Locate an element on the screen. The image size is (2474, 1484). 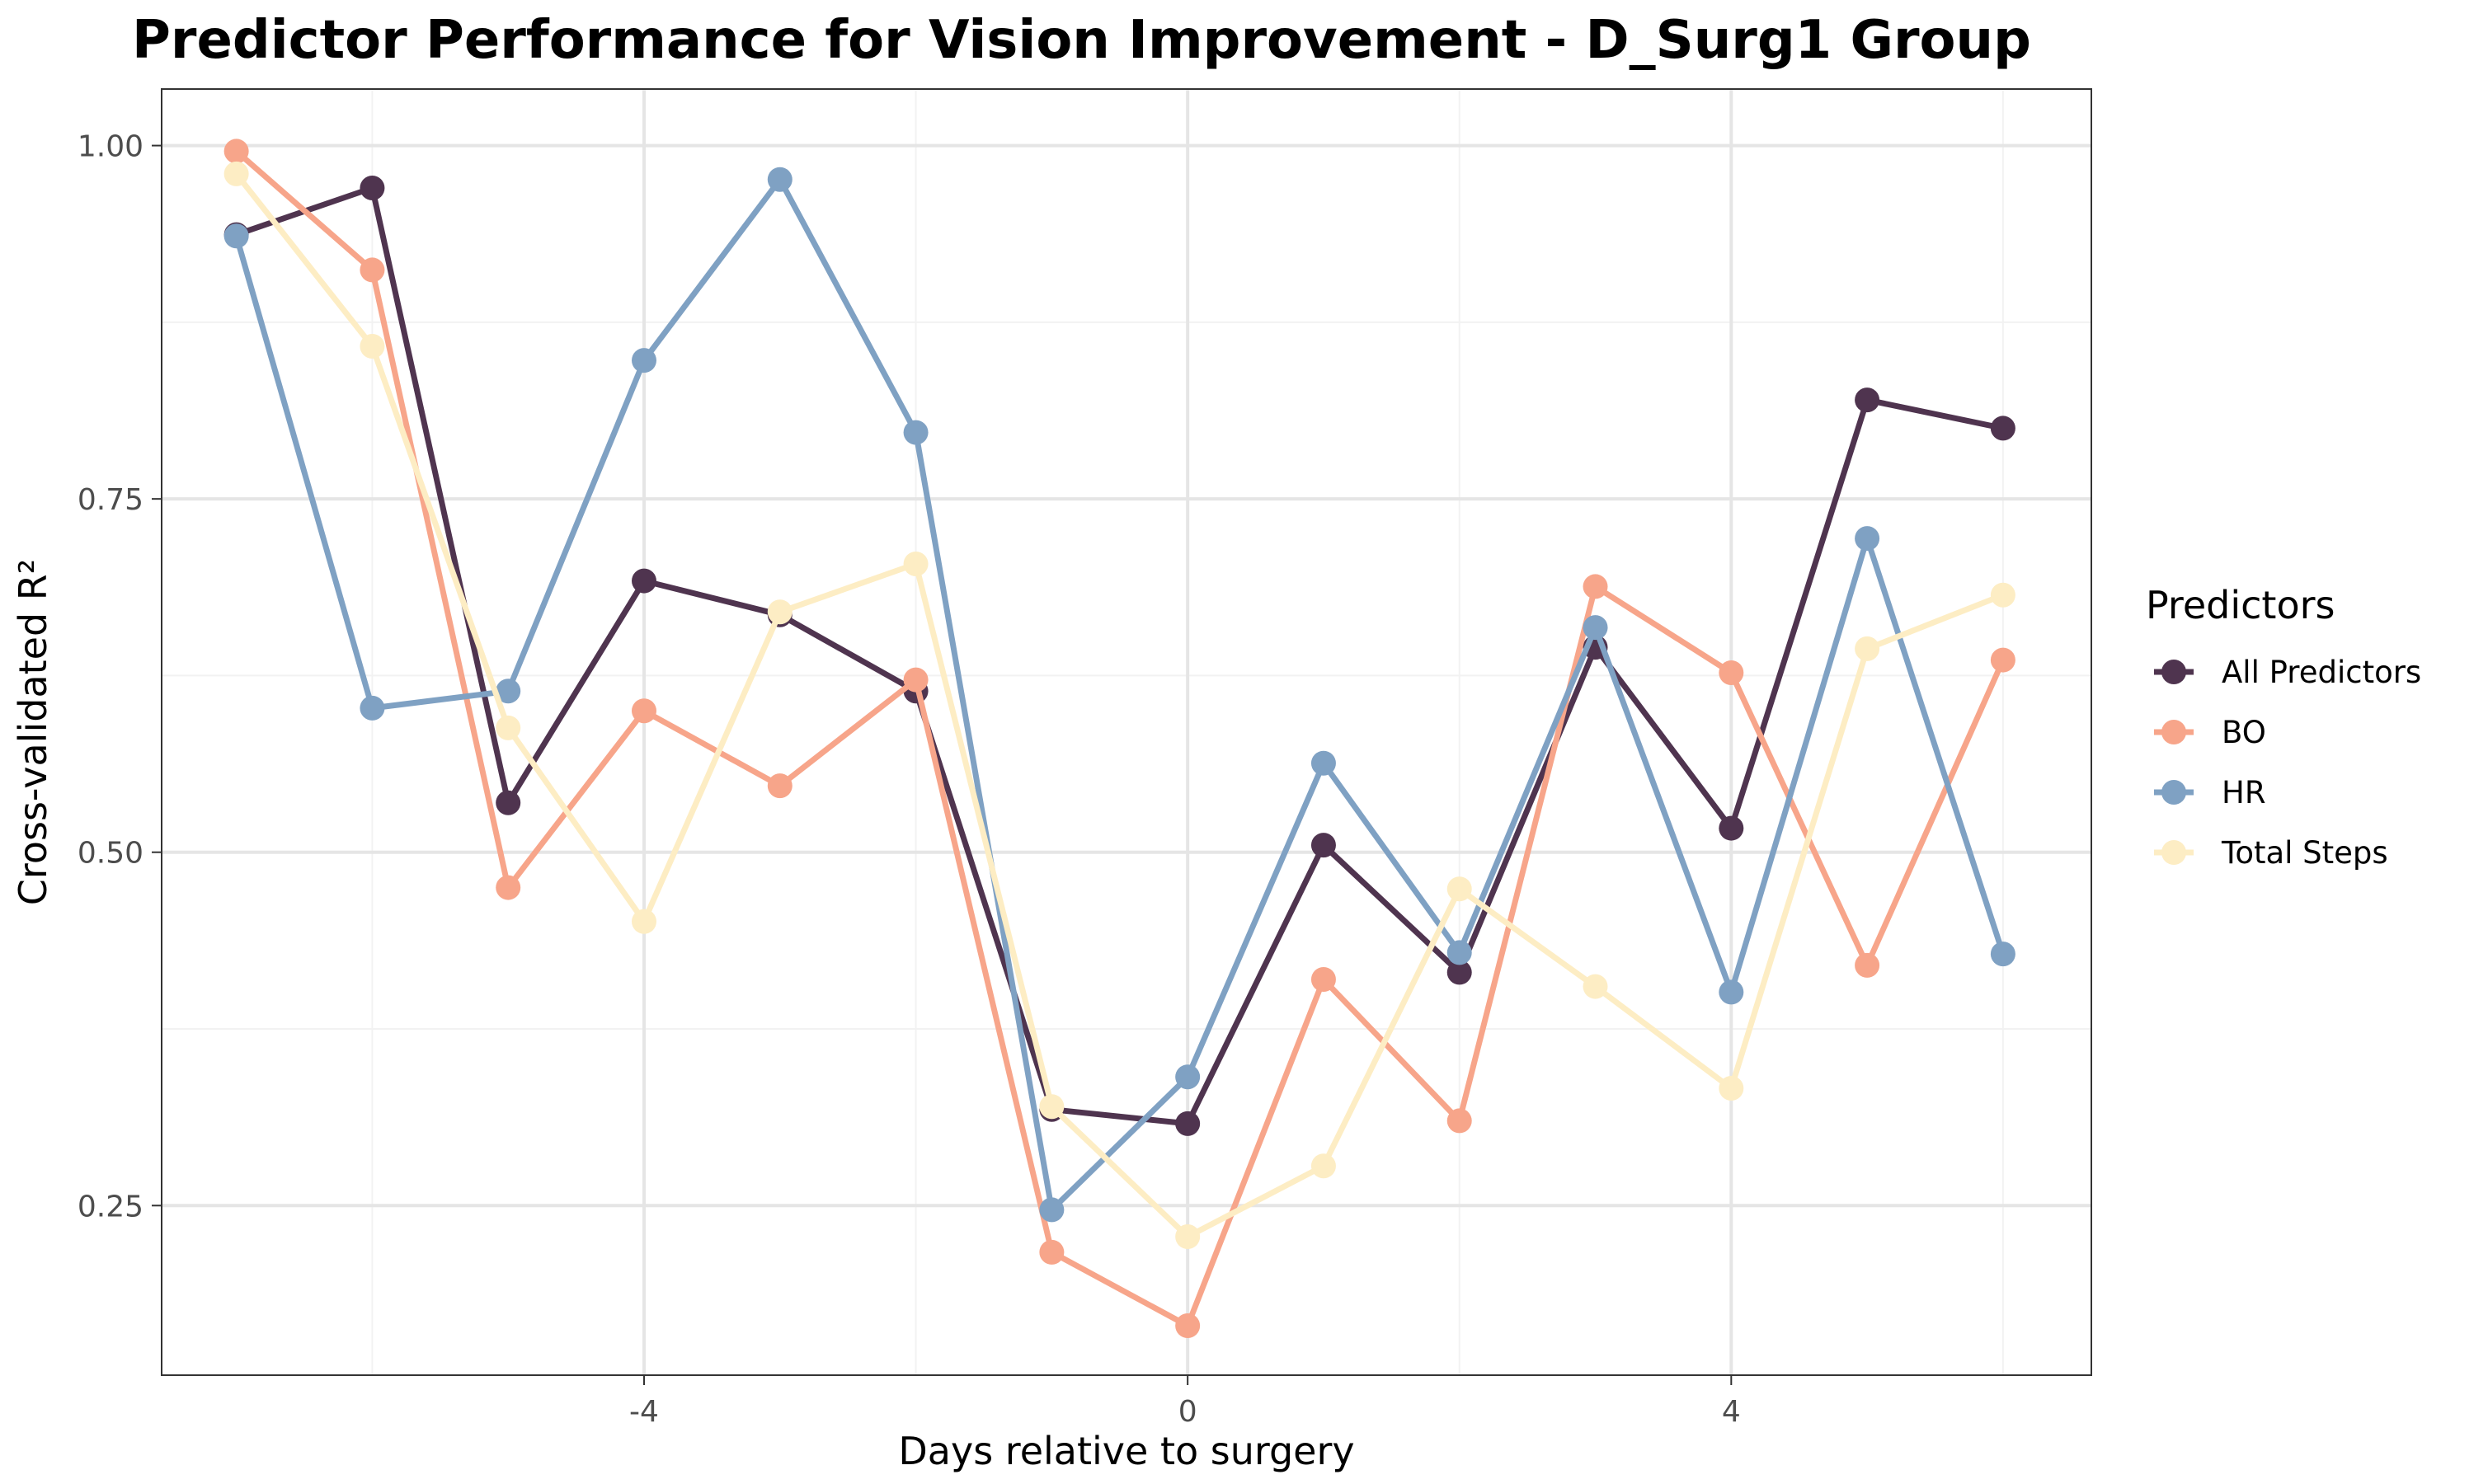
x-tick-label: 4 is located at coordinates (1731, 1412).